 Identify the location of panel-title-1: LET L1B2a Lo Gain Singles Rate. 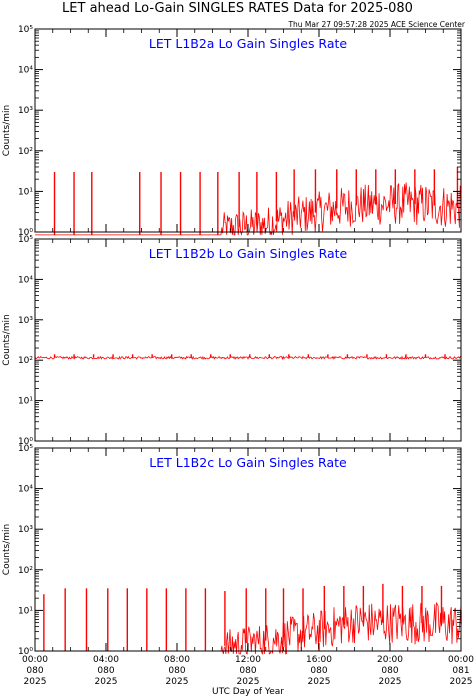
(248, 43).